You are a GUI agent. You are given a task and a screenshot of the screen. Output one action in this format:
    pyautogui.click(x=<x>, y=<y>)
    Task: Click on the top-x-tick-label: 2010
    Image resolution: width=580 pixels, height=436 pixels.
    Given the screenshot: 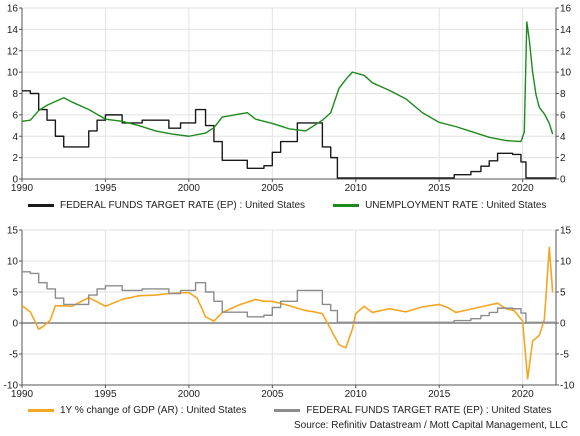 What is the action you would take?
    pyautogui.click(x=356, y=188)
    